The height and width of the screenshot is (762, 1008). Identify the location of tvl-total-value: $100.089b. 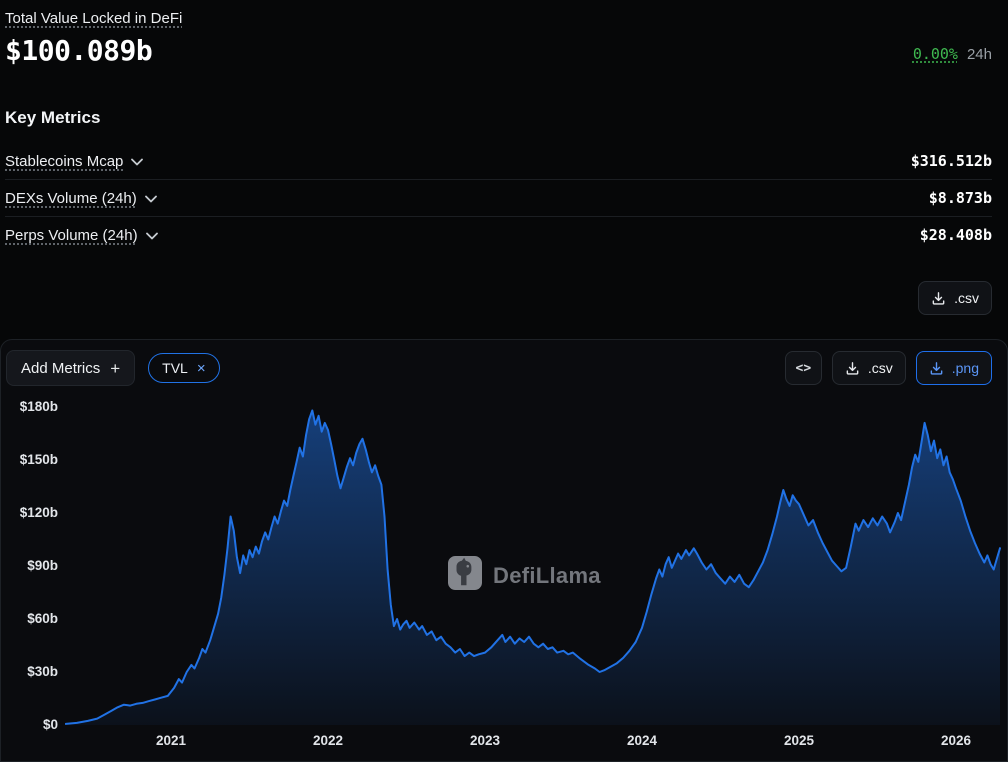
(79, 50).